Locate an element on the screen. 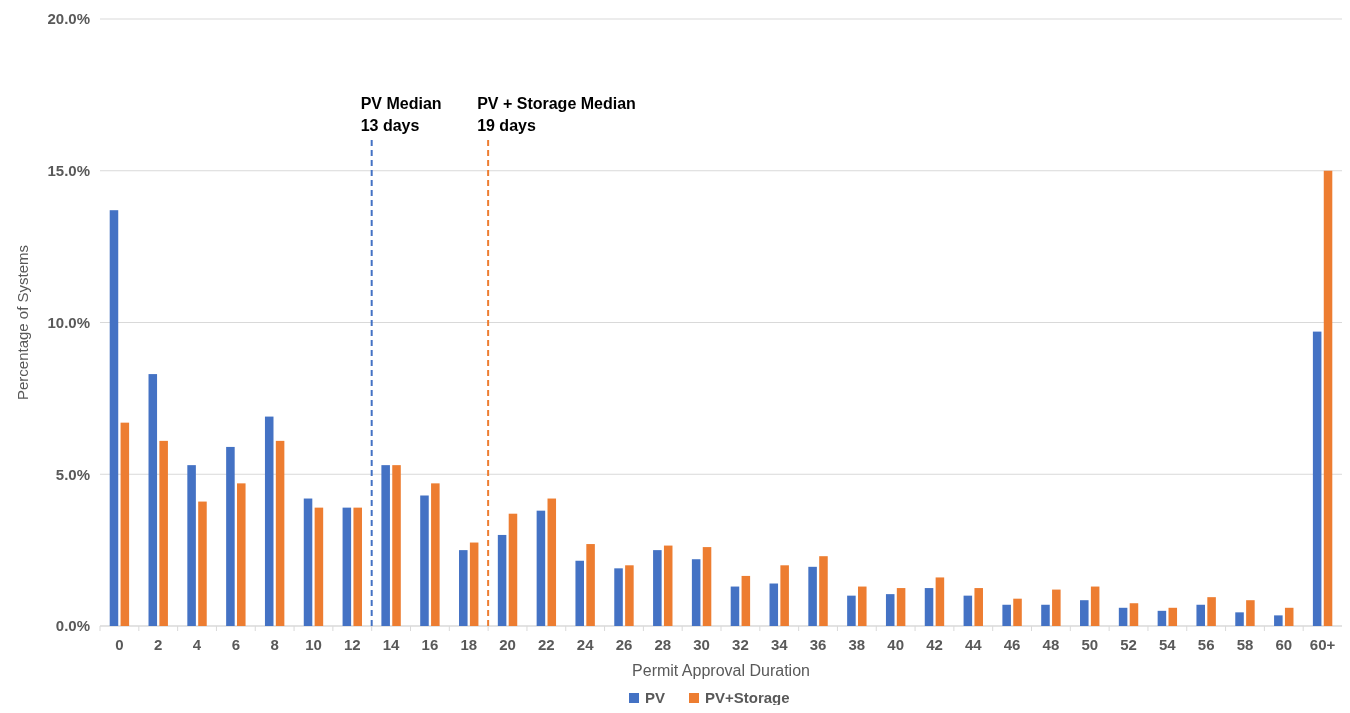 Image resolution: width=1350 pixels, height=713 pixels. x-tick-label: 12 is located at coordinates (352, 644).